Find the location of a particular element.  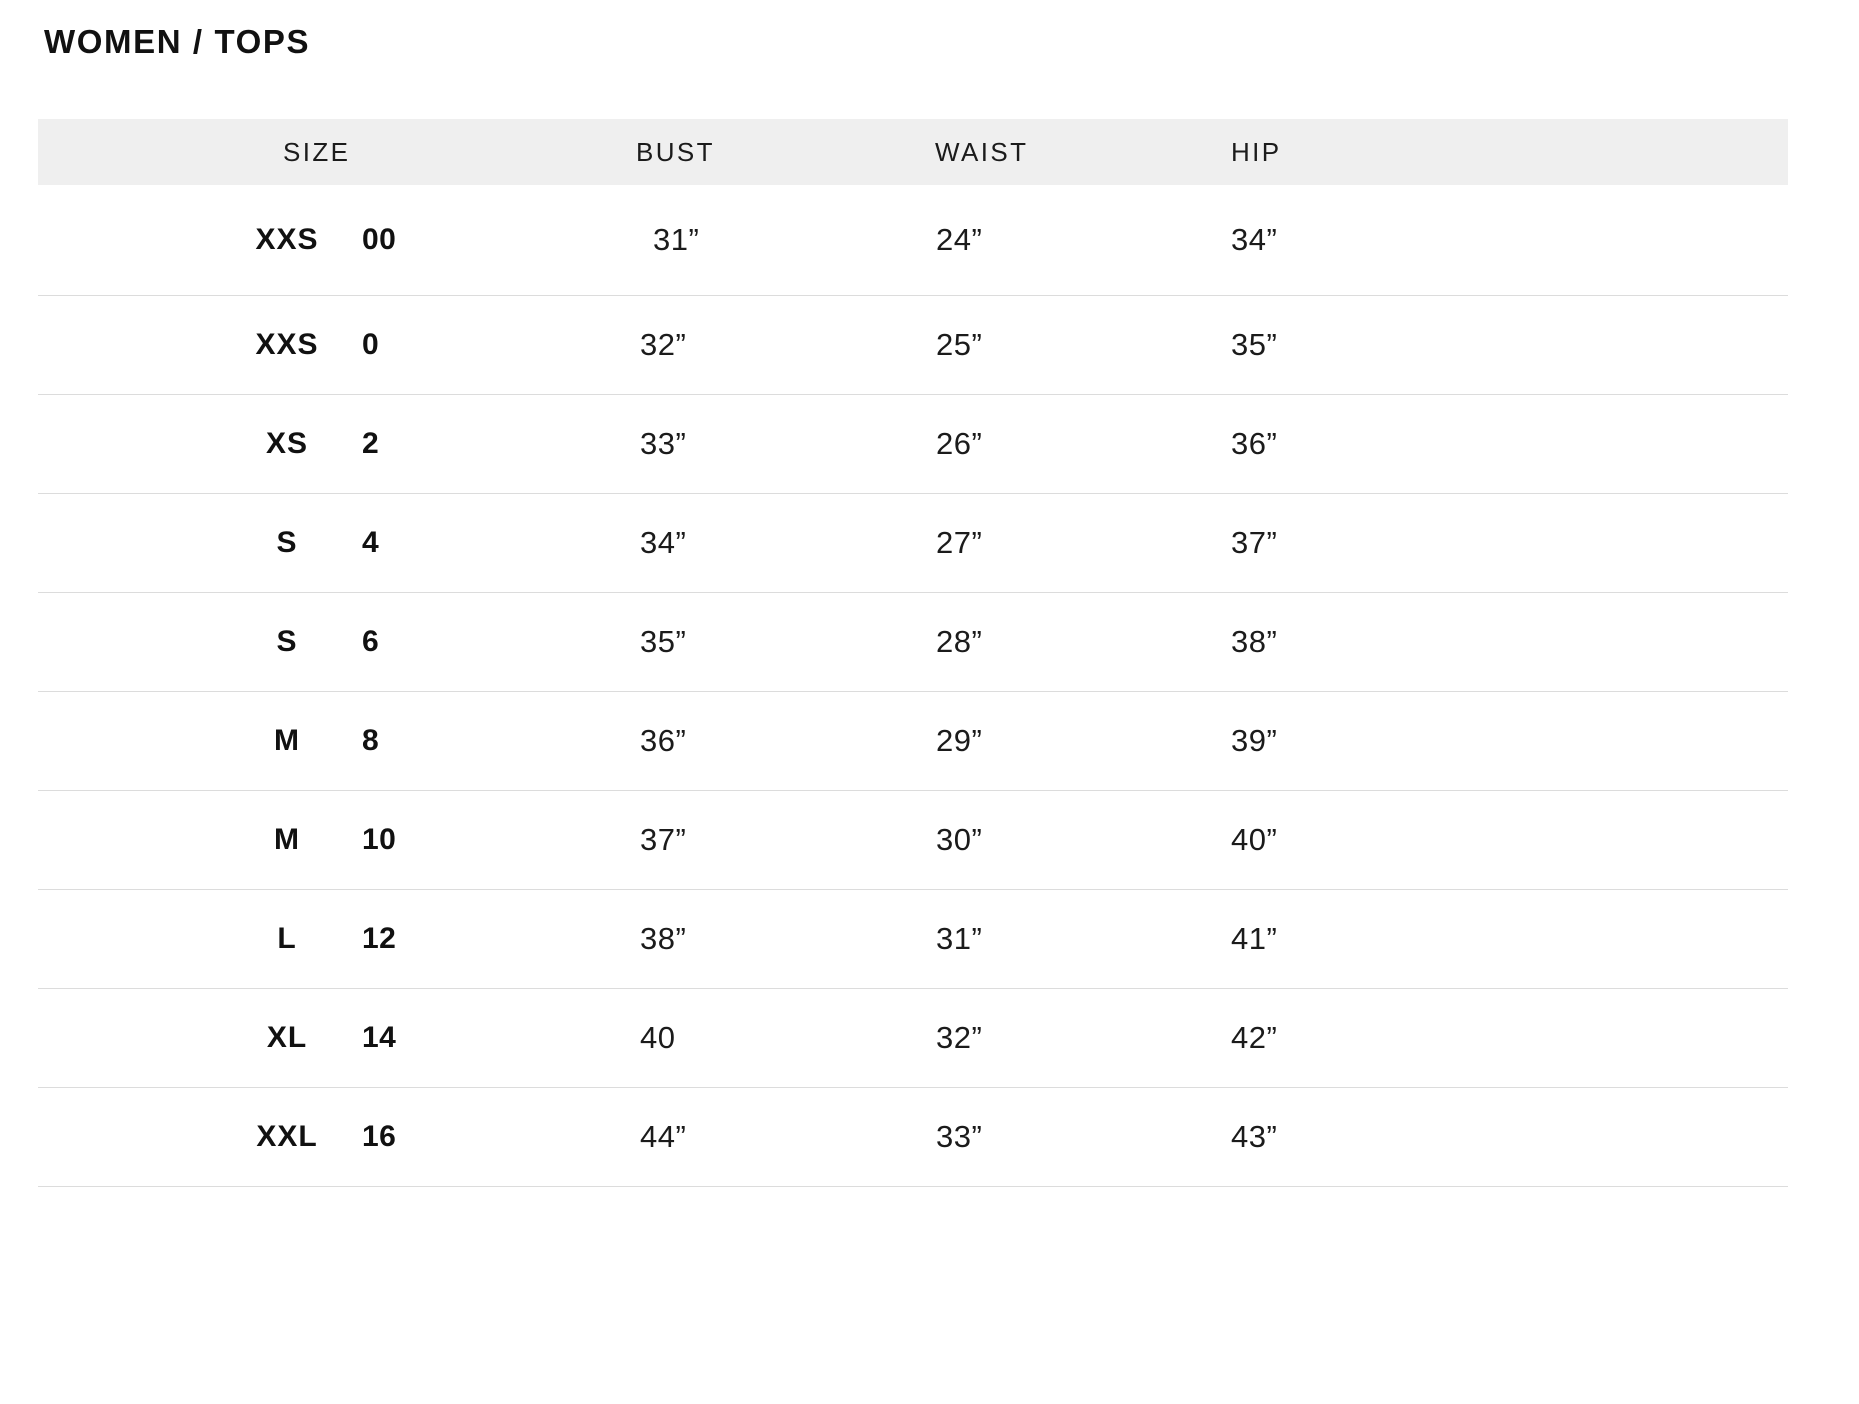

cell-bust: 32” is located at coordinates (663, 344).